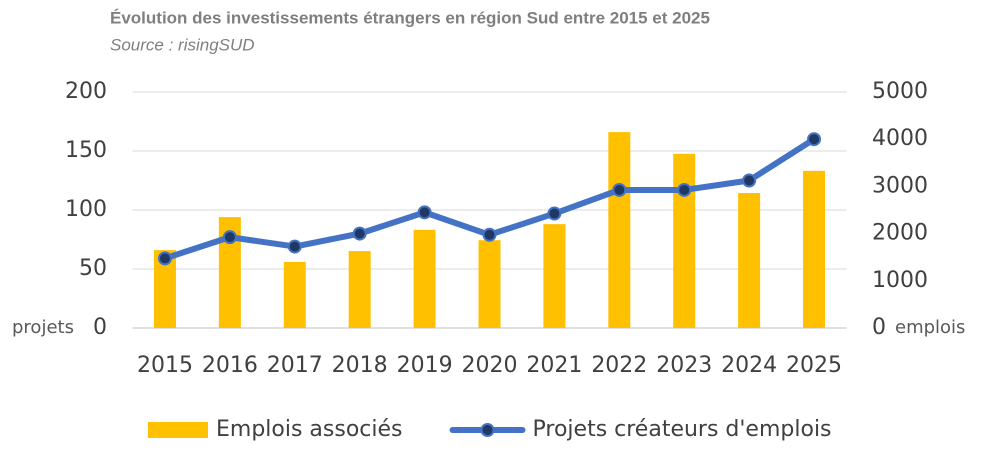 This screenshot has width=999, height=469. What do you see at coordinates (43, 327) in the screenshot?
I see `y-axis-label: projets` at bounding box center [43, 327].